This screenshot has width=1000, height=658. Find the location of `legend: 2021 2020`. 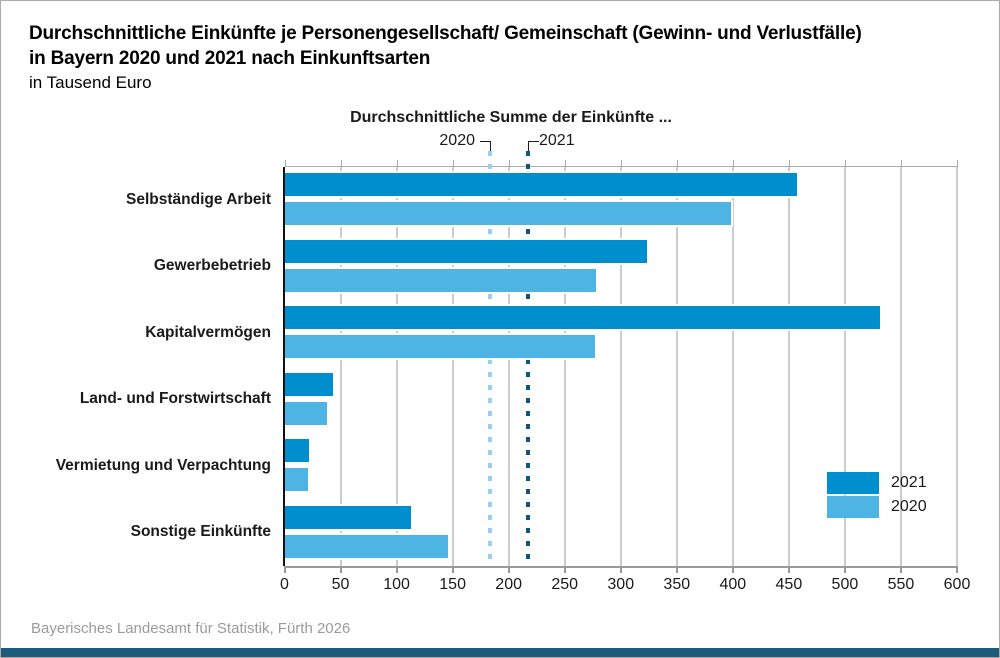

legend: 2021 2020 is located at coordinates (877, 496).